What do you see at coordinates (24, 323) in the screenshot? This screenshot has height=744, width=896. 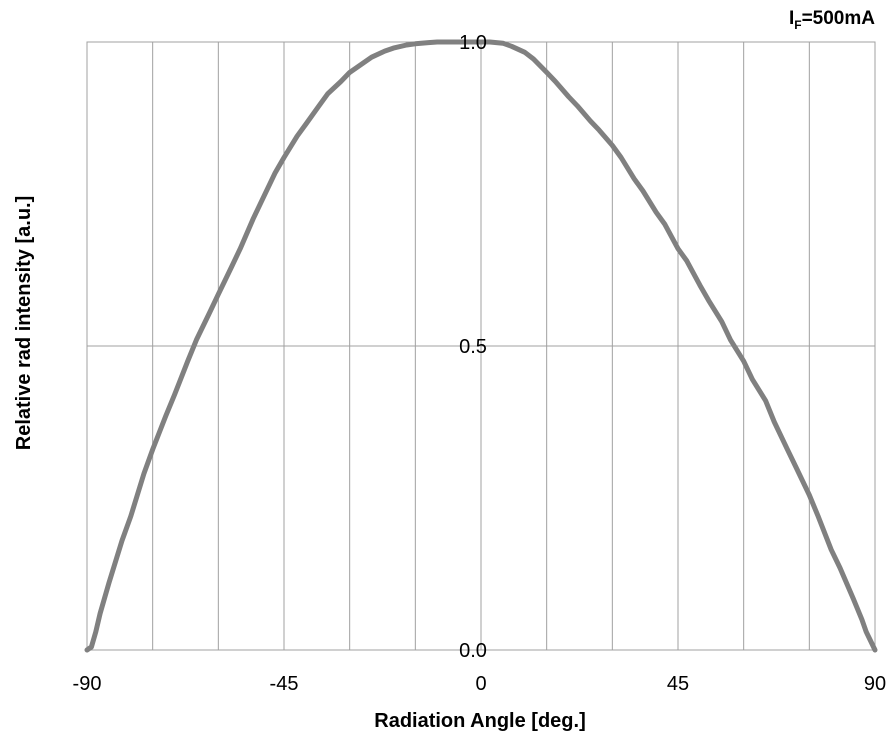 I see `y-axis-title: Relative rad intensity [a.u.]` at bounding box center [24, 323].